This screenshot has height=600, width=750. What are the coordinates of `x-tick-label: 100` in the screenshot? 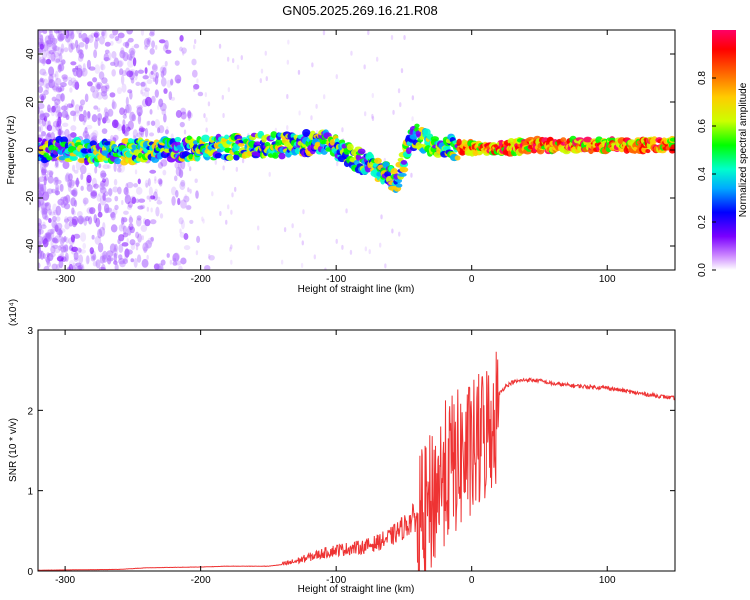 It's located at (607, 580).